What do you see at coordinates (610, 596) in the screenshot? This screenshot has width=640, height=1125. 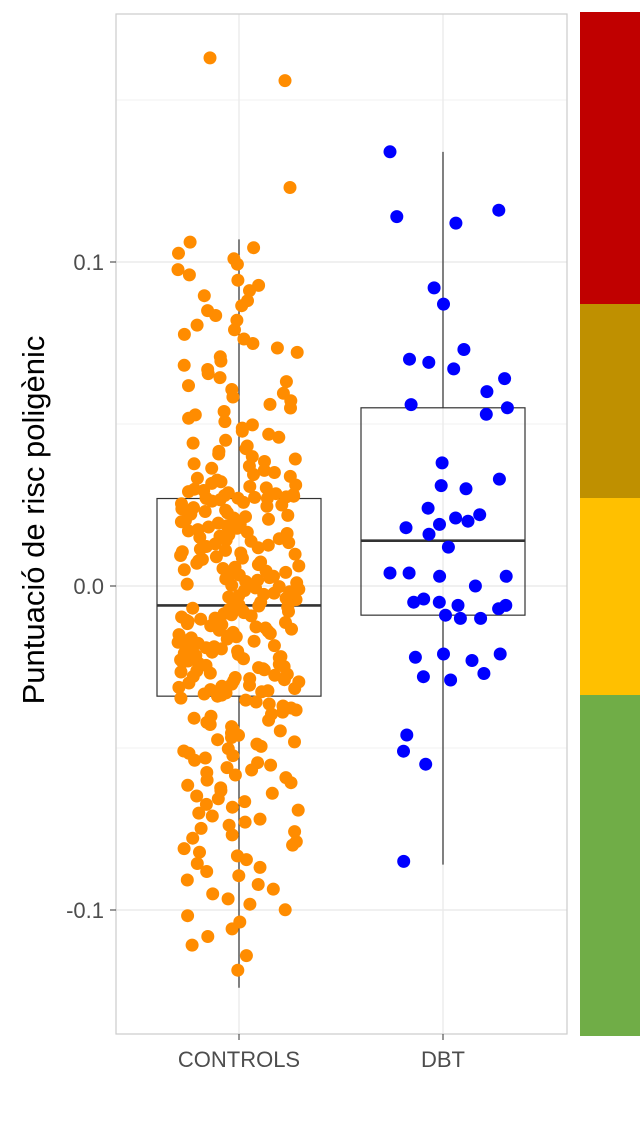 I see `risk-band-moderate` at bounding box center [610, 596].